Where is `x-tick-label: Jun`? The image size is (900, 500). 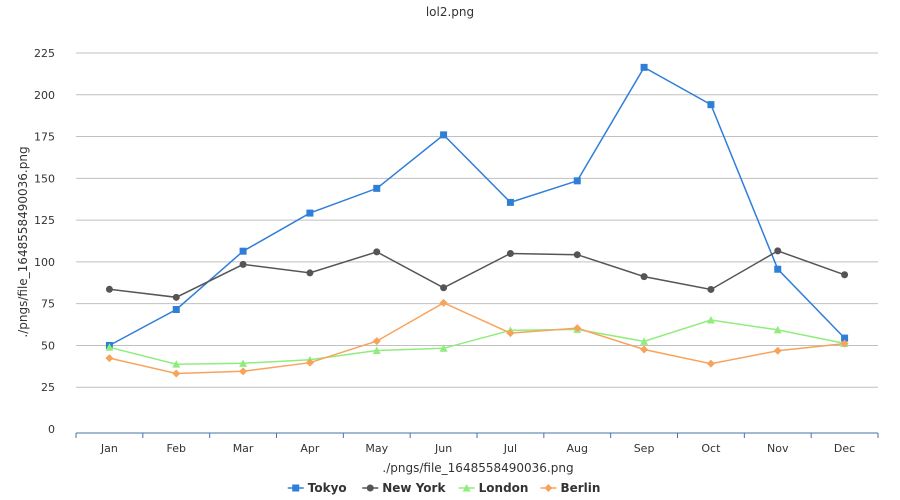 x-tick-label: Jun is located at coordinates (443, 448).